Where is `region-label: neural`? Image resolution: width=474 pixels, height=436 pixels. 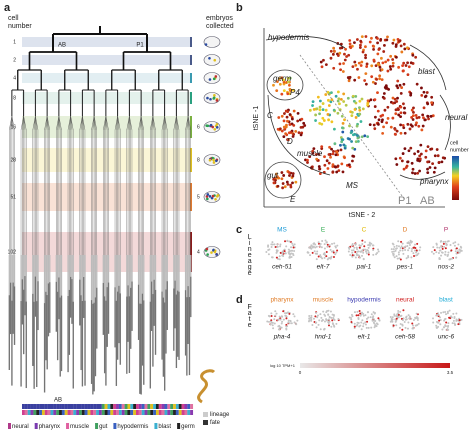
region-label: neural is located at coordinates (456, 117).